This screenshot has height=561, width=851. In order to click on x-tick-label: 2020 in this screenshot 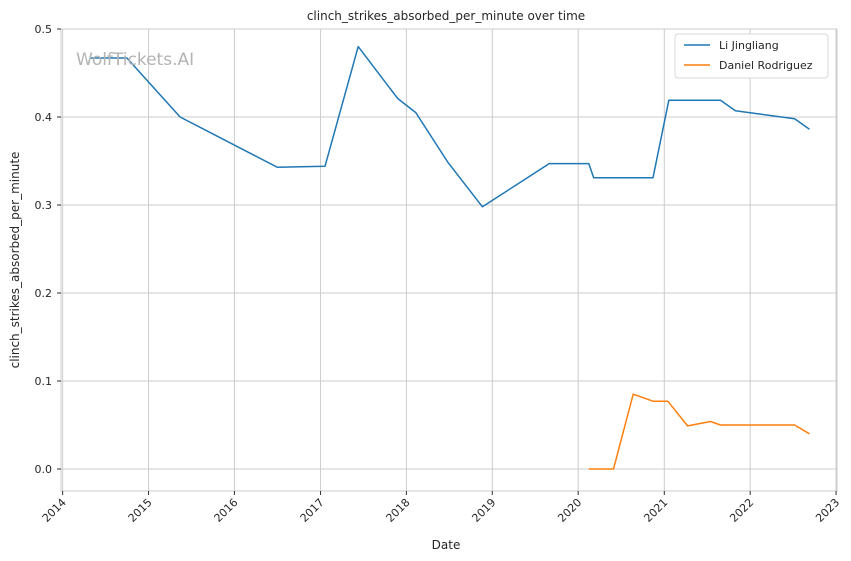, I will do `click(569, 510)`.